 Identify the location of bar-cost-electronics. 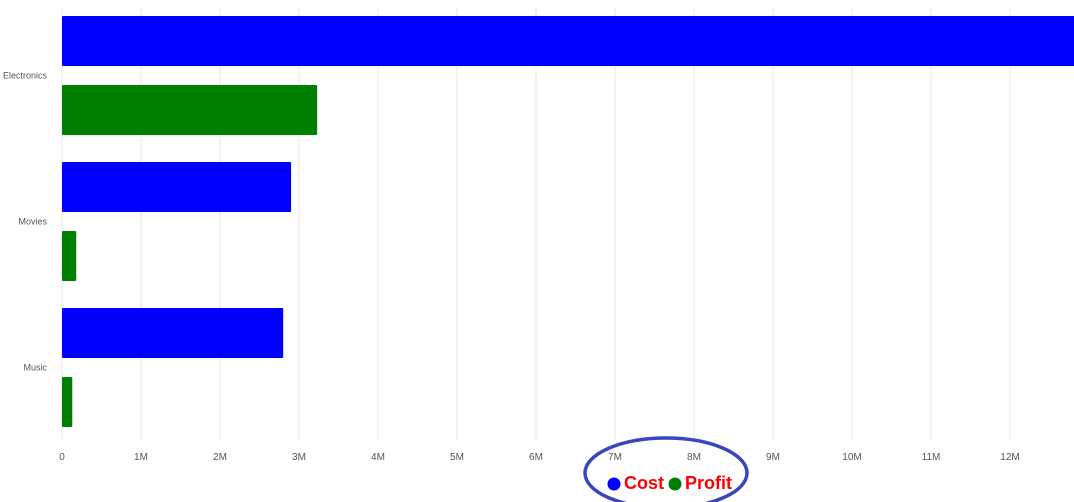
(568, 41).